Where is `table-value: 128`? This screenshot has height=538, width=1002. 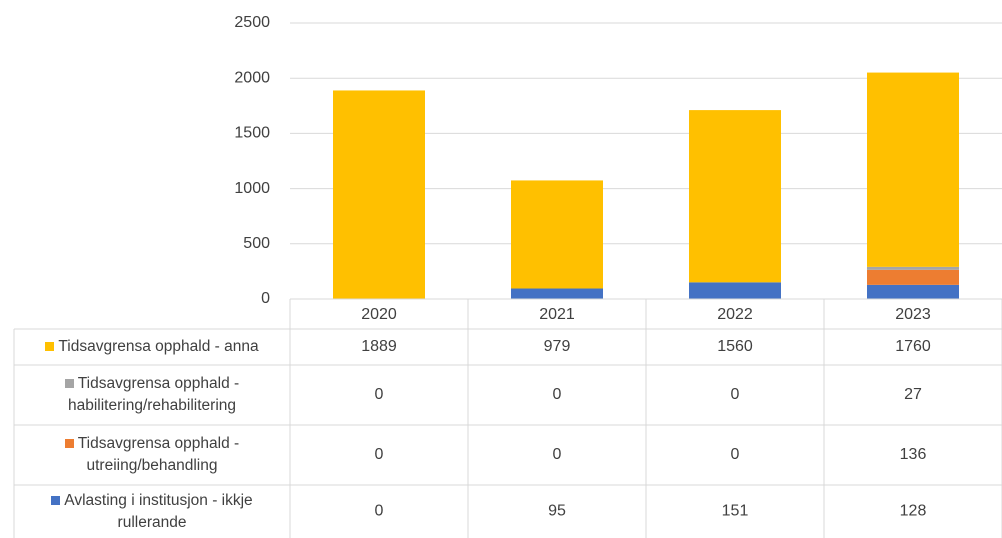 table-value: 128 is located at coordinates (913, 511).